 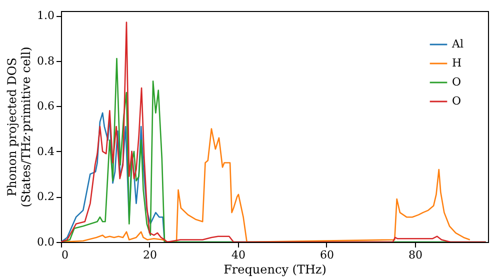 What do you see at coordinates (45, 15) in the screenshot?
I see `y-tick-label: 1.0` at bounding box center [45, 15].